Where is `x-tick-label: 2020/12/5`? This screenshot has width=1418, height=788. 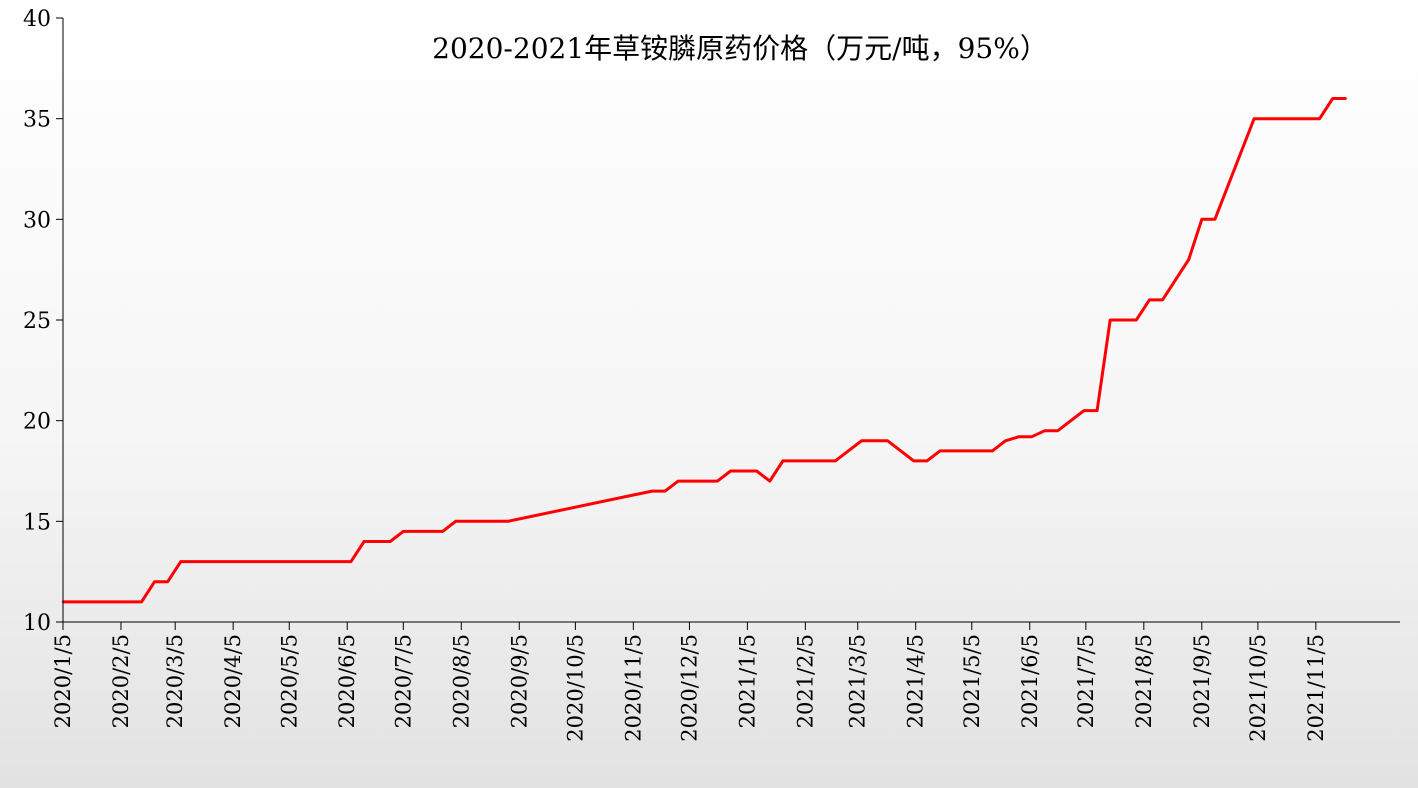
x-tick-label: 2020/12/5 is located at coordinates (689, 688).